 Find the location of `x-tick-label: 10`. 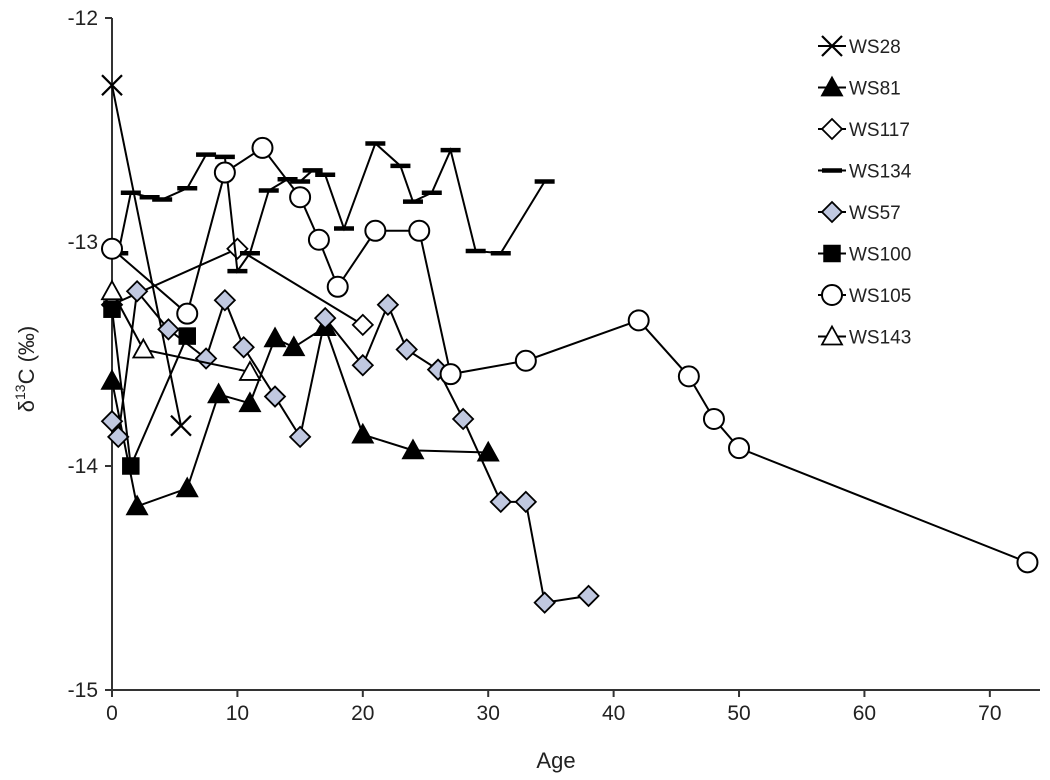

x-tick-label: 10 is located at coordinates (237, 713).